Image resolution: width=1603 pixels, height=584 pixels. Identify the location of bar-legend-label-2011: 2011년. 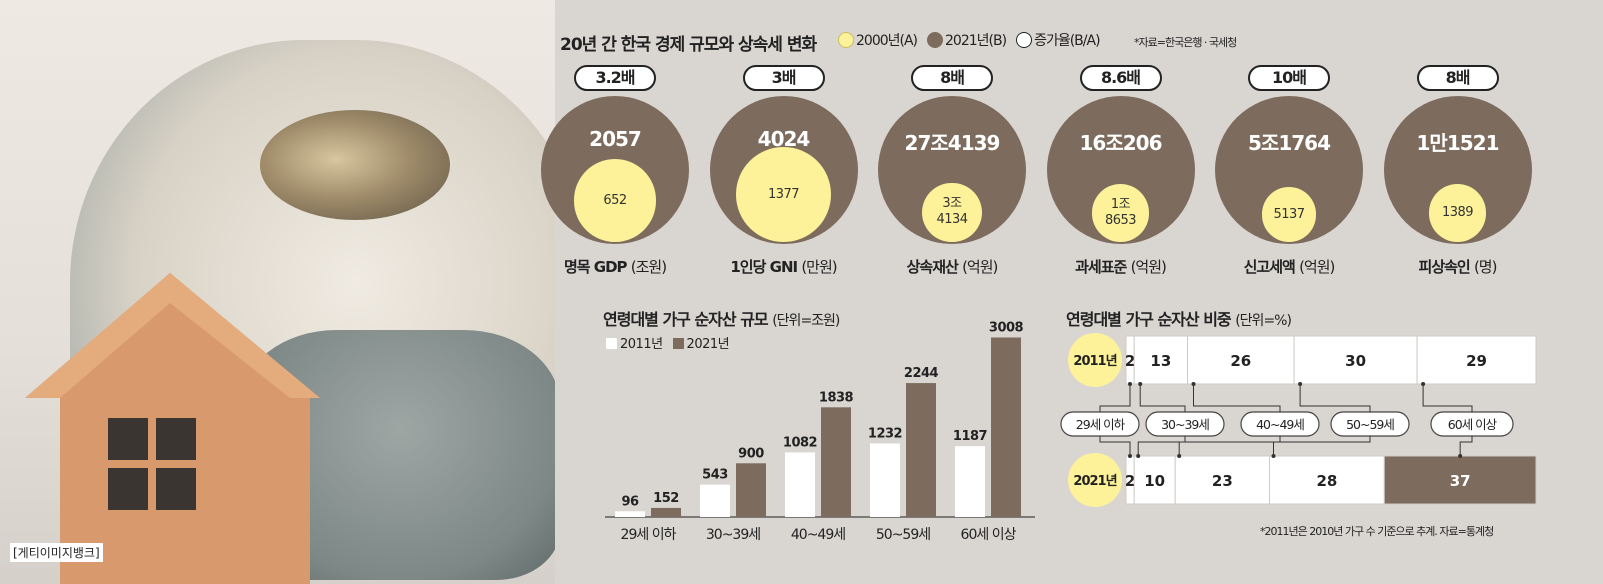
(641, 344).